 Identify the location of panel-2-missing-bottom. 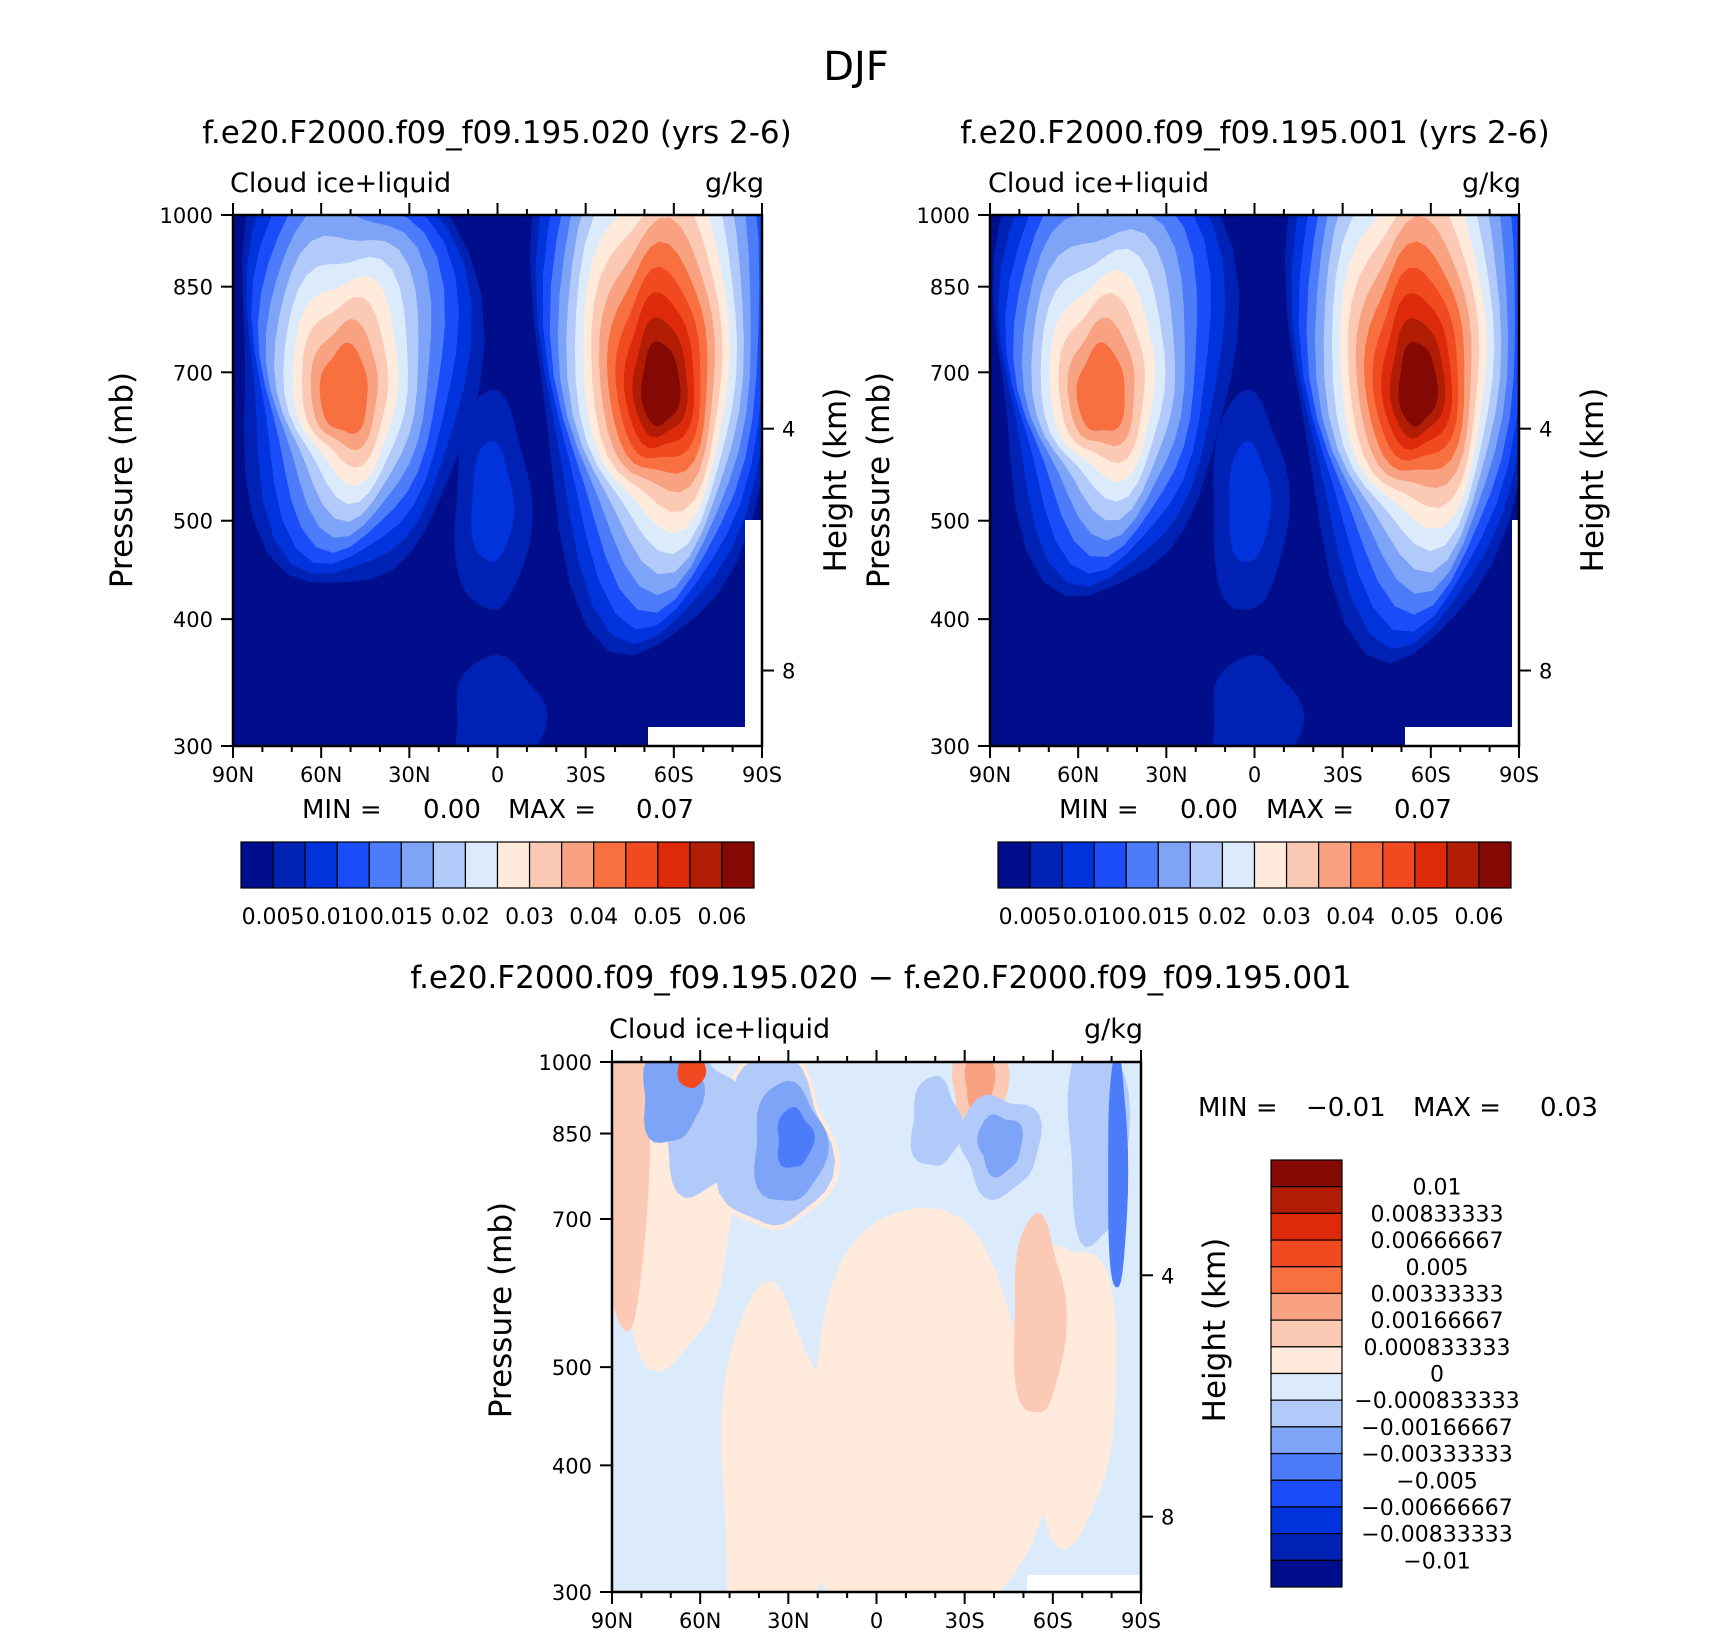
(1462, 736).